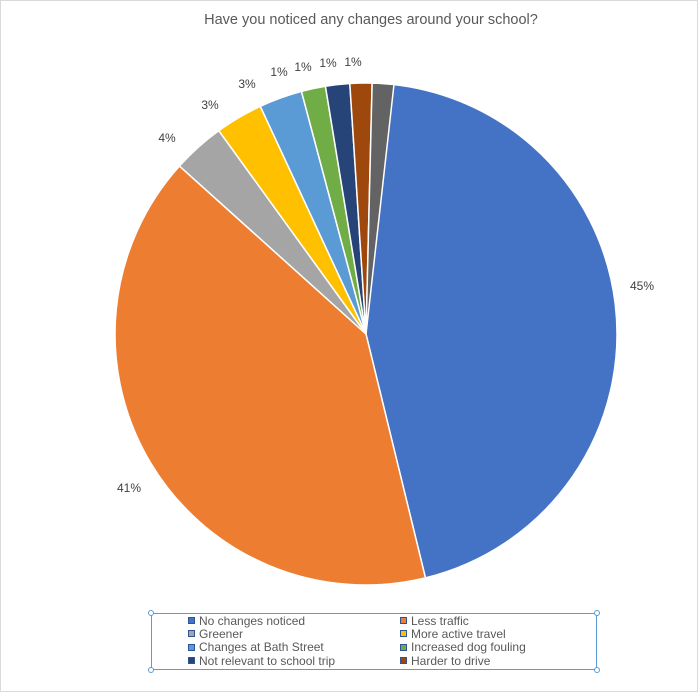  What do you see at coordinates (210, 105) in the screenshot?
I see `data-label-4: 3%` at bounding box center [210, 105].